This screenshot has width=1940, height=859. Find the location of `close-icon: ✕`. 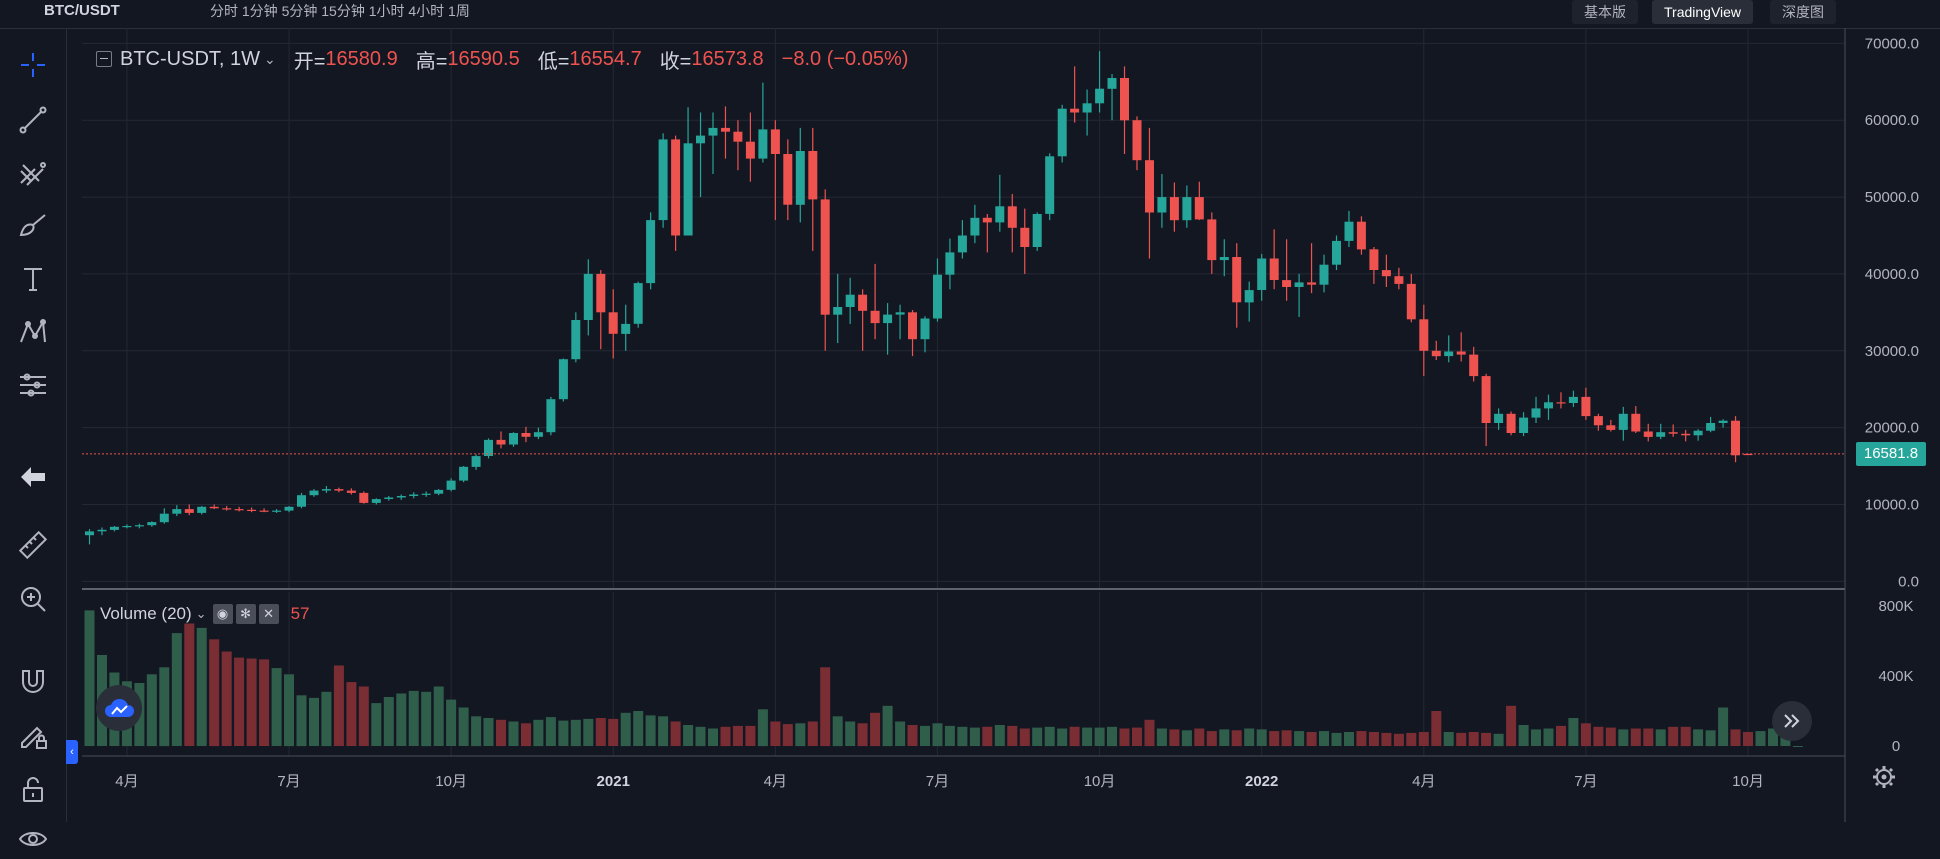

close-icon: ✕ is located at coordinates (268, 614).